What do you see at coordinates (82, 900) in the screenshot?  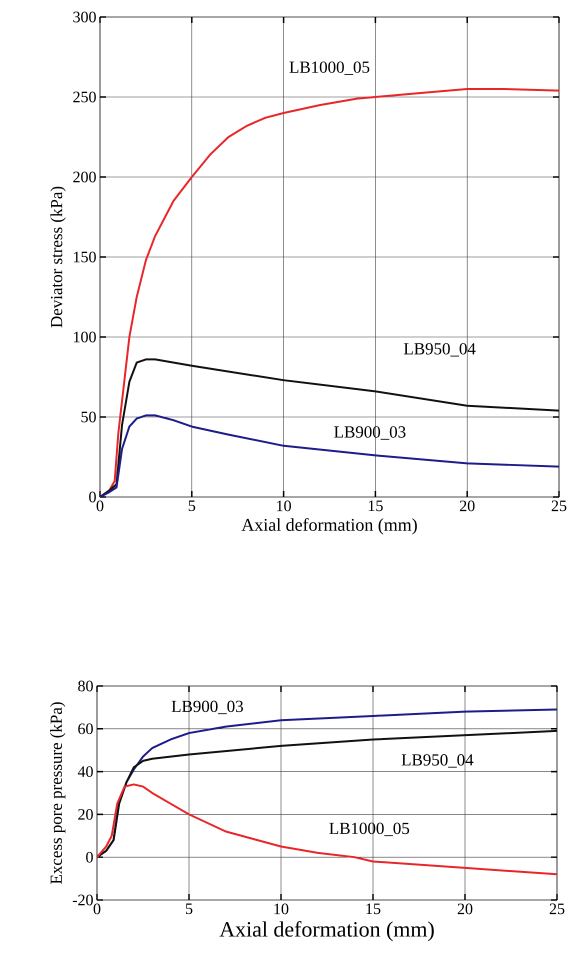 I see `y-tick-label: -20` at bounding box center [82, 900].